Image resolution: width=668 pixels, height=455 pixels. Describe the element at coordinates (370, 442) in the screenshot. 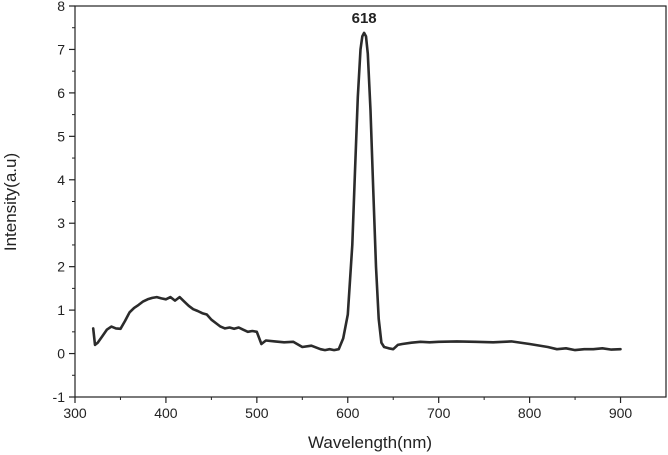

I see `x-axis-title: Wavelength(nm)` at that location.